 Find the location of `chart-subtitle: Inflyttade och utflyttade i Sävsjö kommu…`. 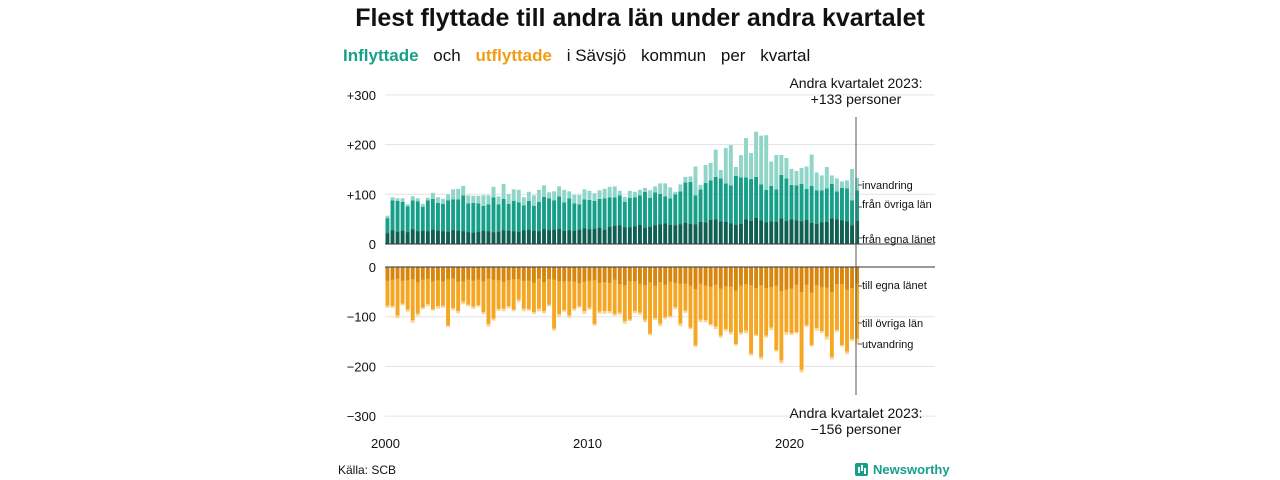

chart-subtitle: Inflyttade och utflyttade i Sävsjö kommu… is located at coordinates (581, 56).